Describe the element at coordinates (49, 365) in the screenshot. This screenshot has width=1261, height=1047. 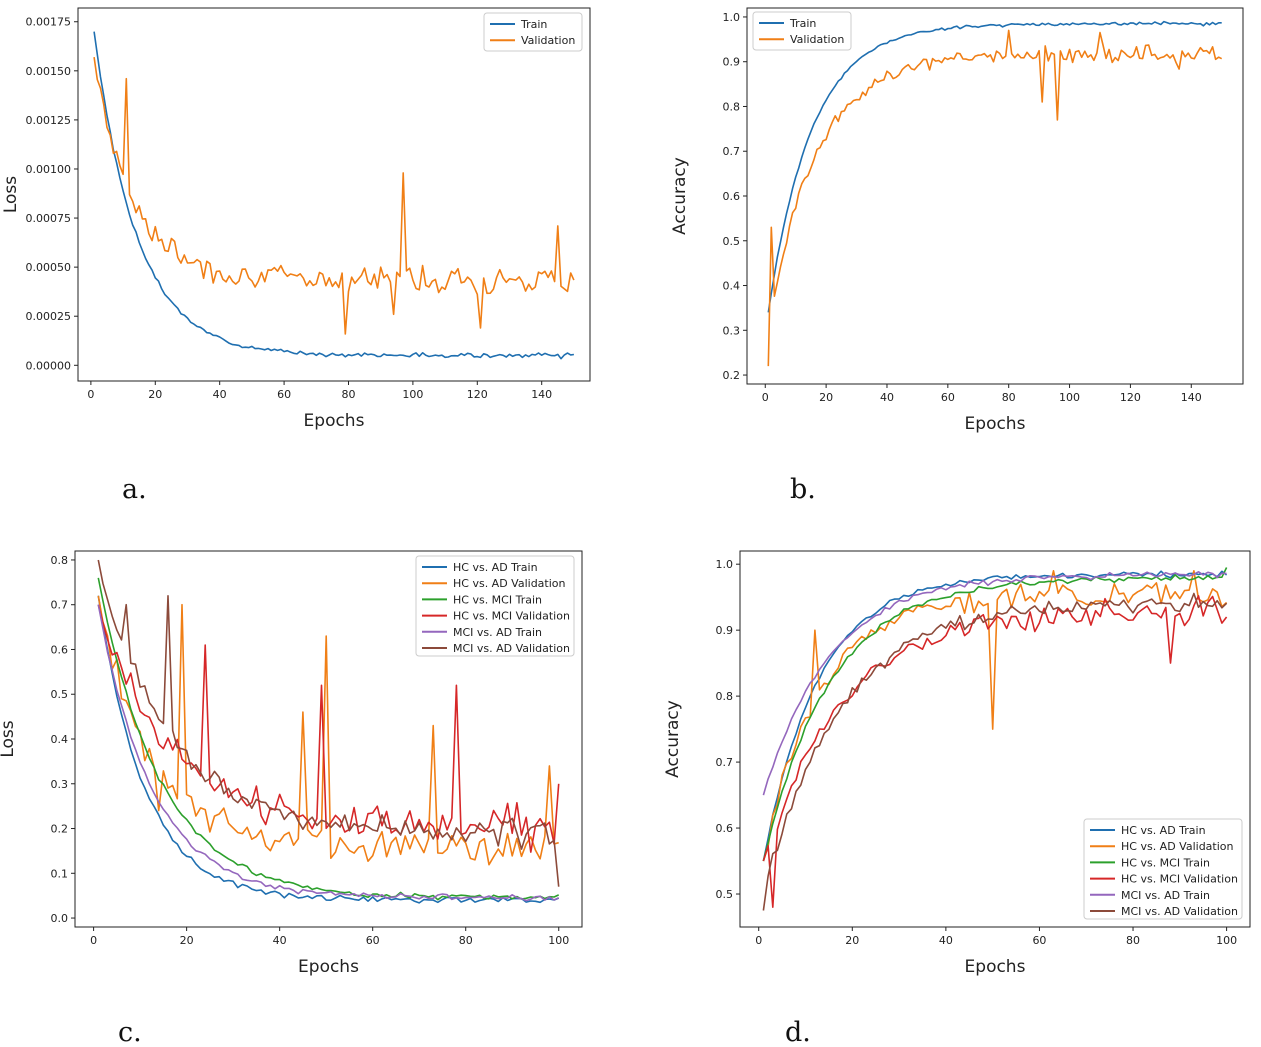
I see `y-tick-label: 0.00000` at that location.